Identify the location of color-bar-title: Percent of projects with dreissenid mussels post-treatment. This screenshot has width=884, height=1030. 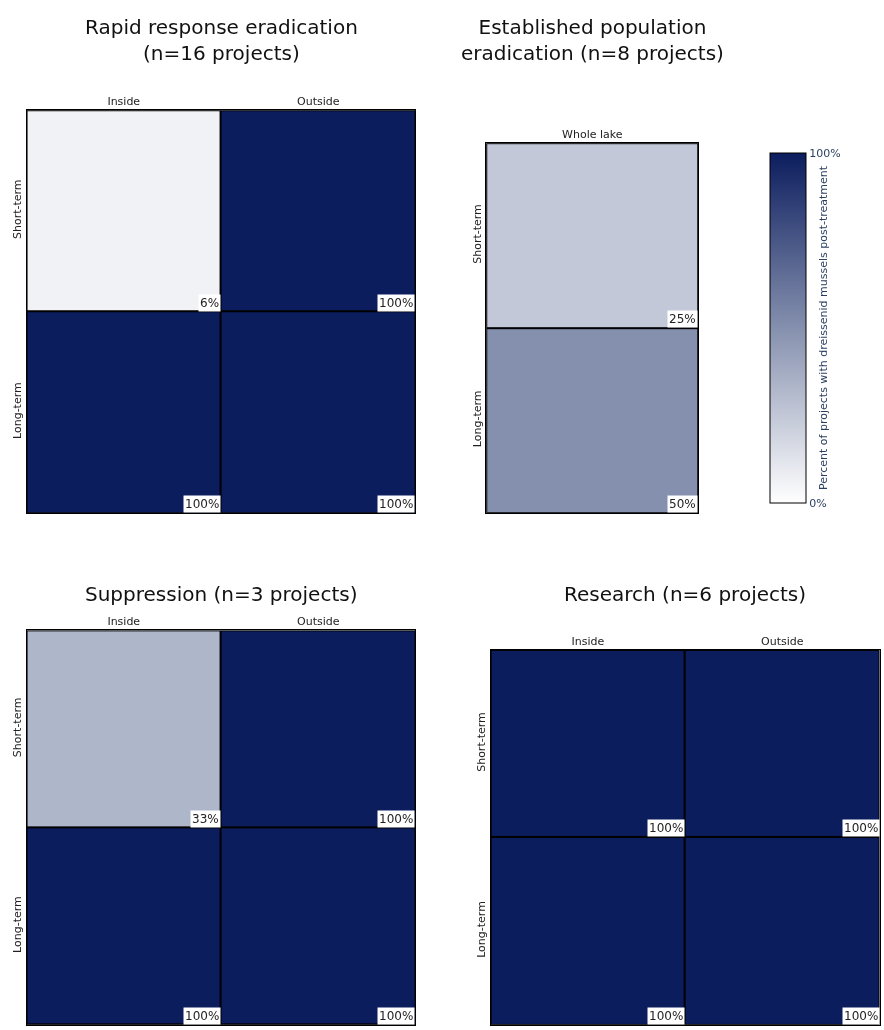
(824, 328).